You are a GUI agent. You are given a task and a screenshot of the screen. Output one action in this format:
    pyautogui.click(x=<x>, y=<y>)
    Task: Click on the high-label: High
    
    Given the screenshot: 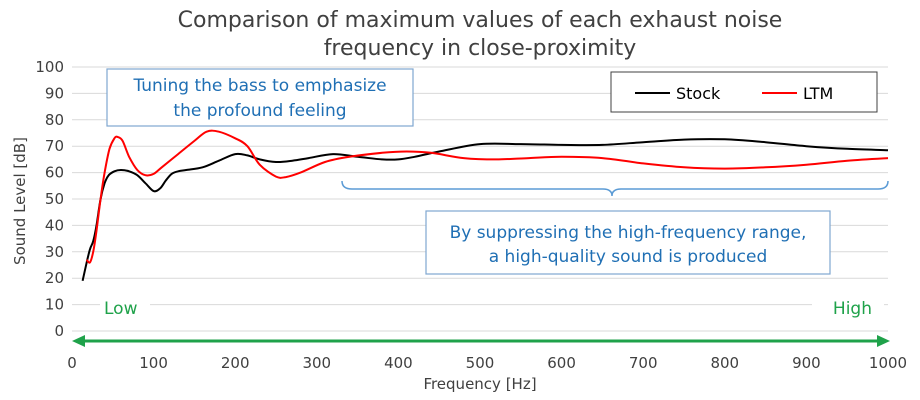 What is the action you would take?
    pyautogui.click(x=852, y=309)
    